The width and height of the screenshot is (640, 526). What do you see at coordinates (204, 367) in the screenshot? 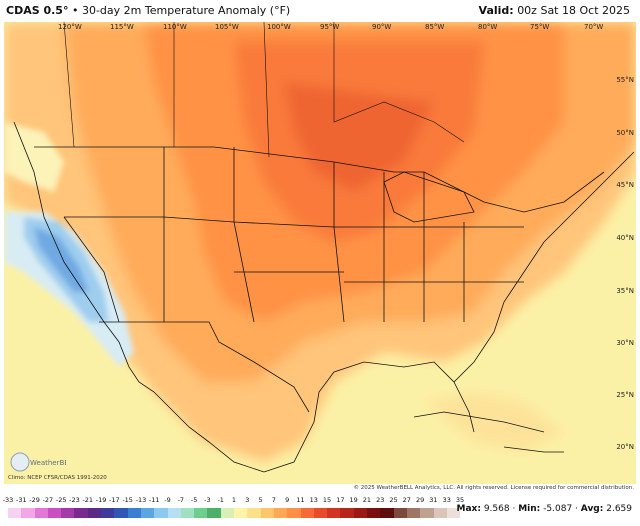
I see `us-mexico-border` at bounding box center [204, 367].